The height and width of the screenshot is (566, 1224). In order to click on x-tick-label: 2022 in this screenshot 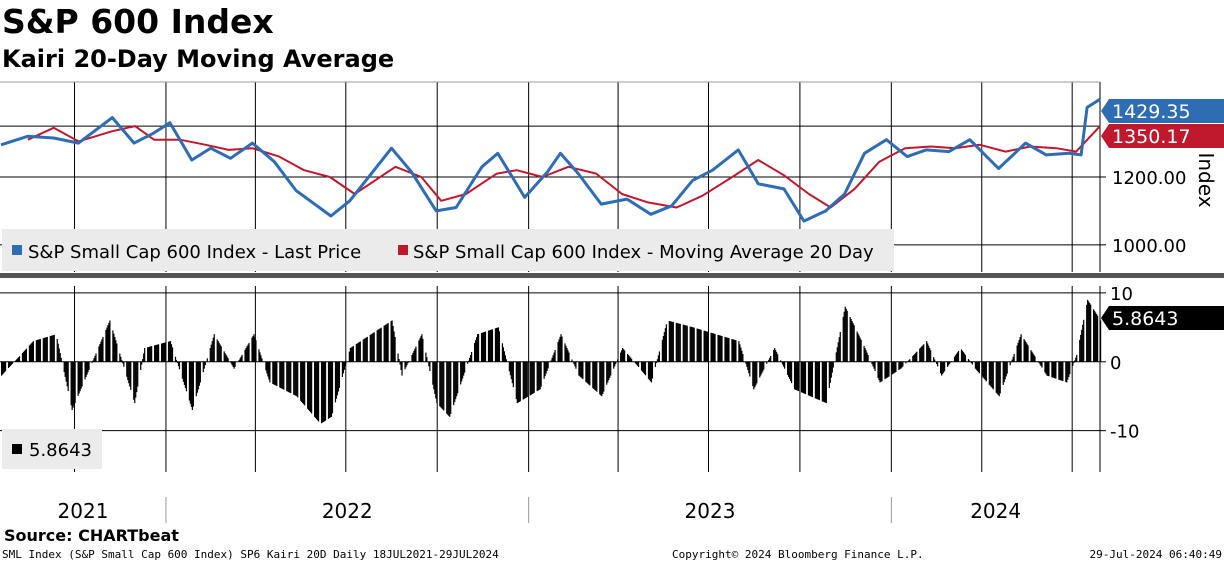, I will do `click(347, 511)`.